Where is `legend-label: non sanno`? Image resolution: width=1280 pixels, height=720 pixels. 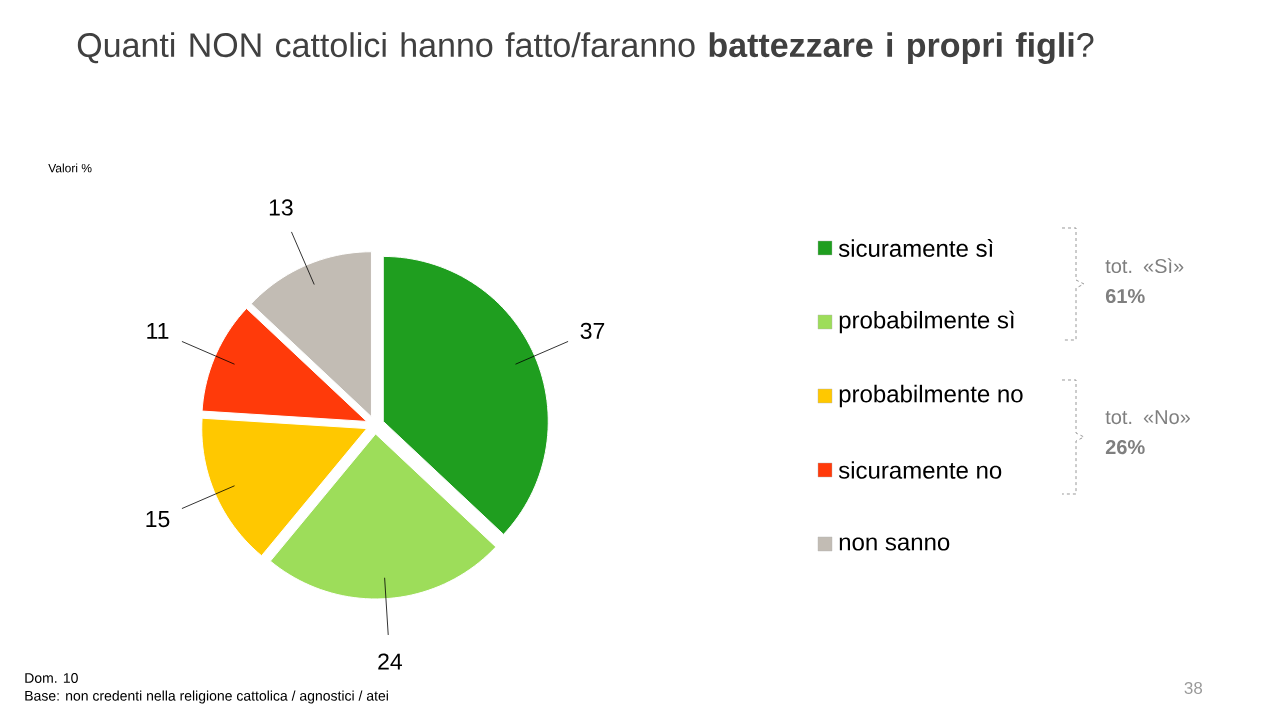 legend-label: non sanno is located at coordinates (894, 544).